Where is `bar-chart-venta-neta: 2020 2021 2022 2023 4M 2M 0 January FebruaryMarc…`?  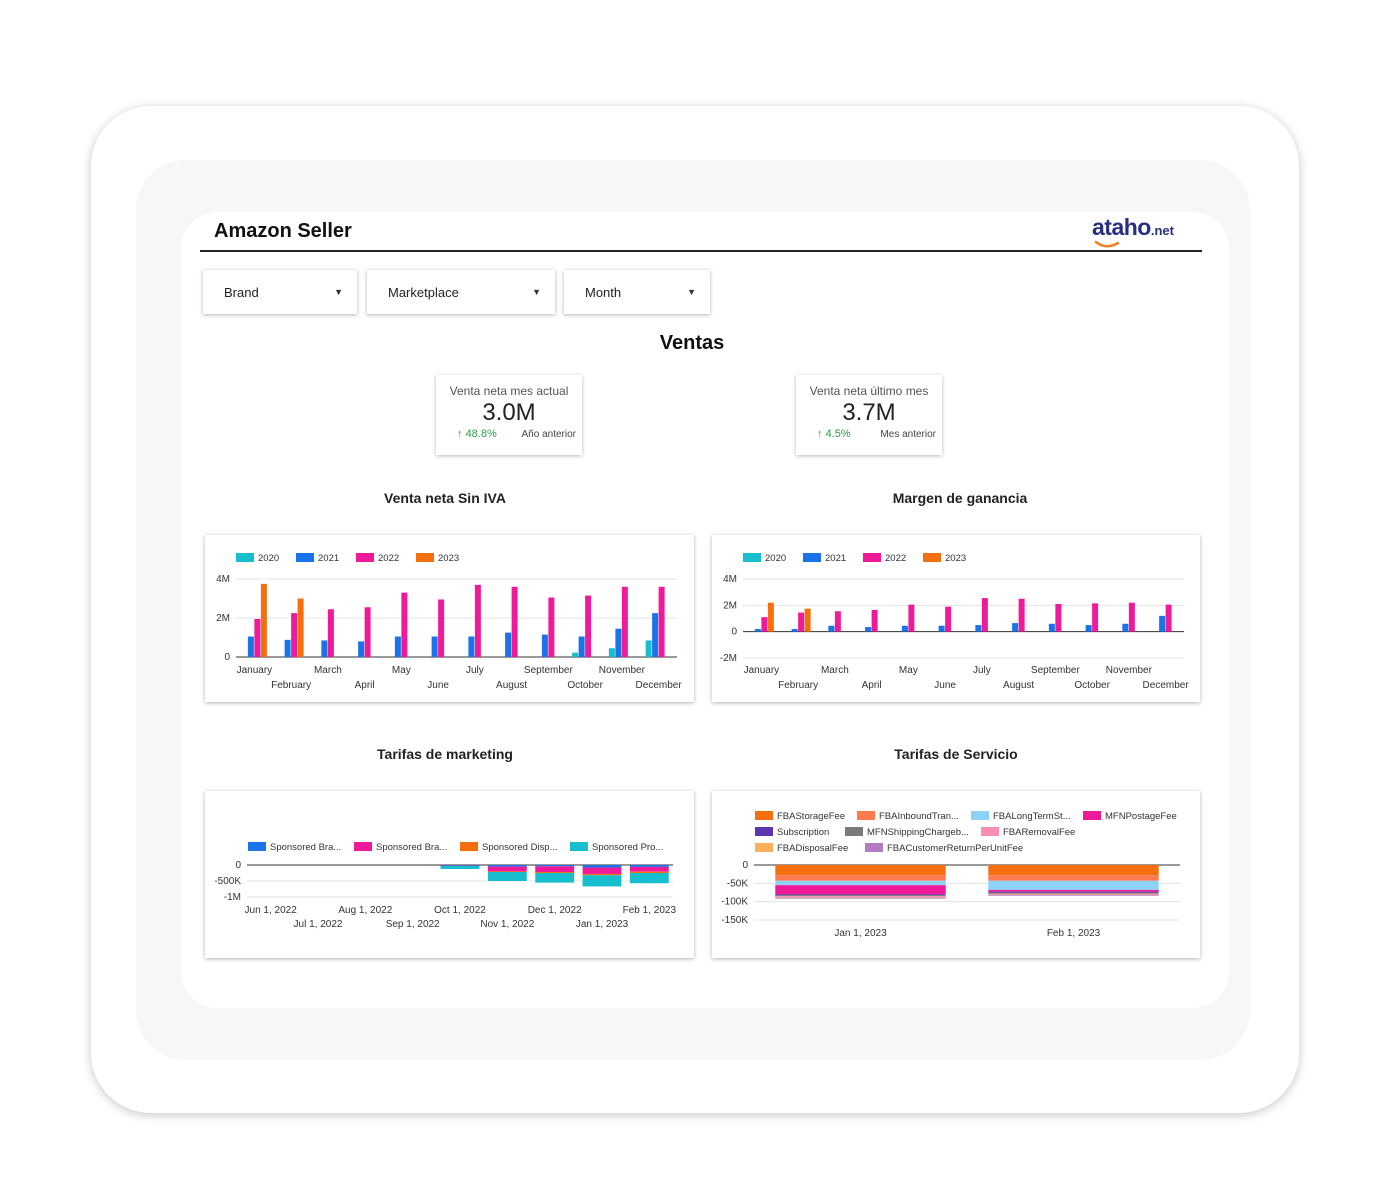
bar-chart-venta-neta: 2020 2021 2022 2023 4M 2M 0 January FebruaryMarc… is located at coordinates (449, 622).